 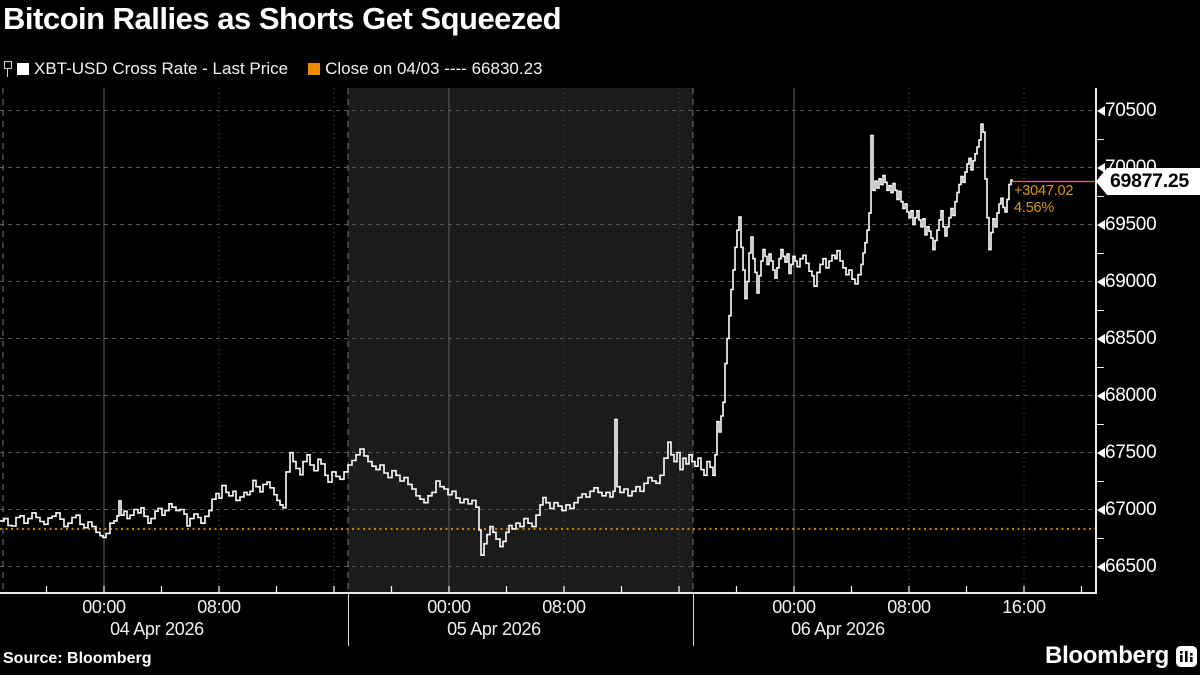 I want to click on chart-title: Bitcoin Rallies as Shorts Get Squeezed, so click(x=282, y=18).